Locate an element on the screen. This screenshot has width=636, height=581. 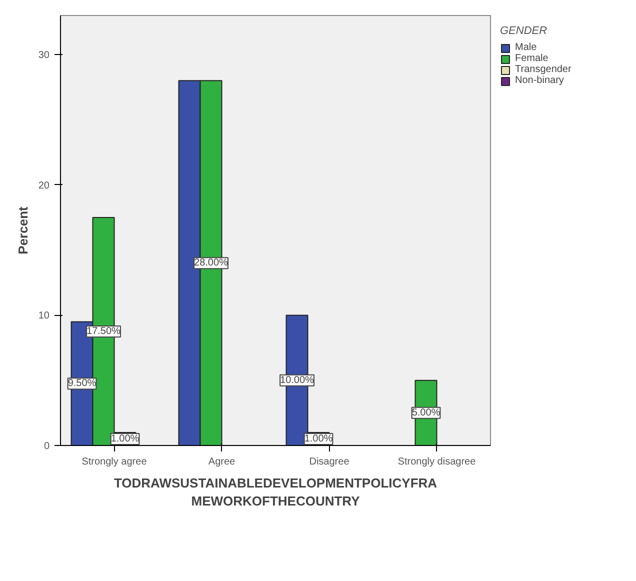
data-label: 28.00% is located at coordinates (211, 263).